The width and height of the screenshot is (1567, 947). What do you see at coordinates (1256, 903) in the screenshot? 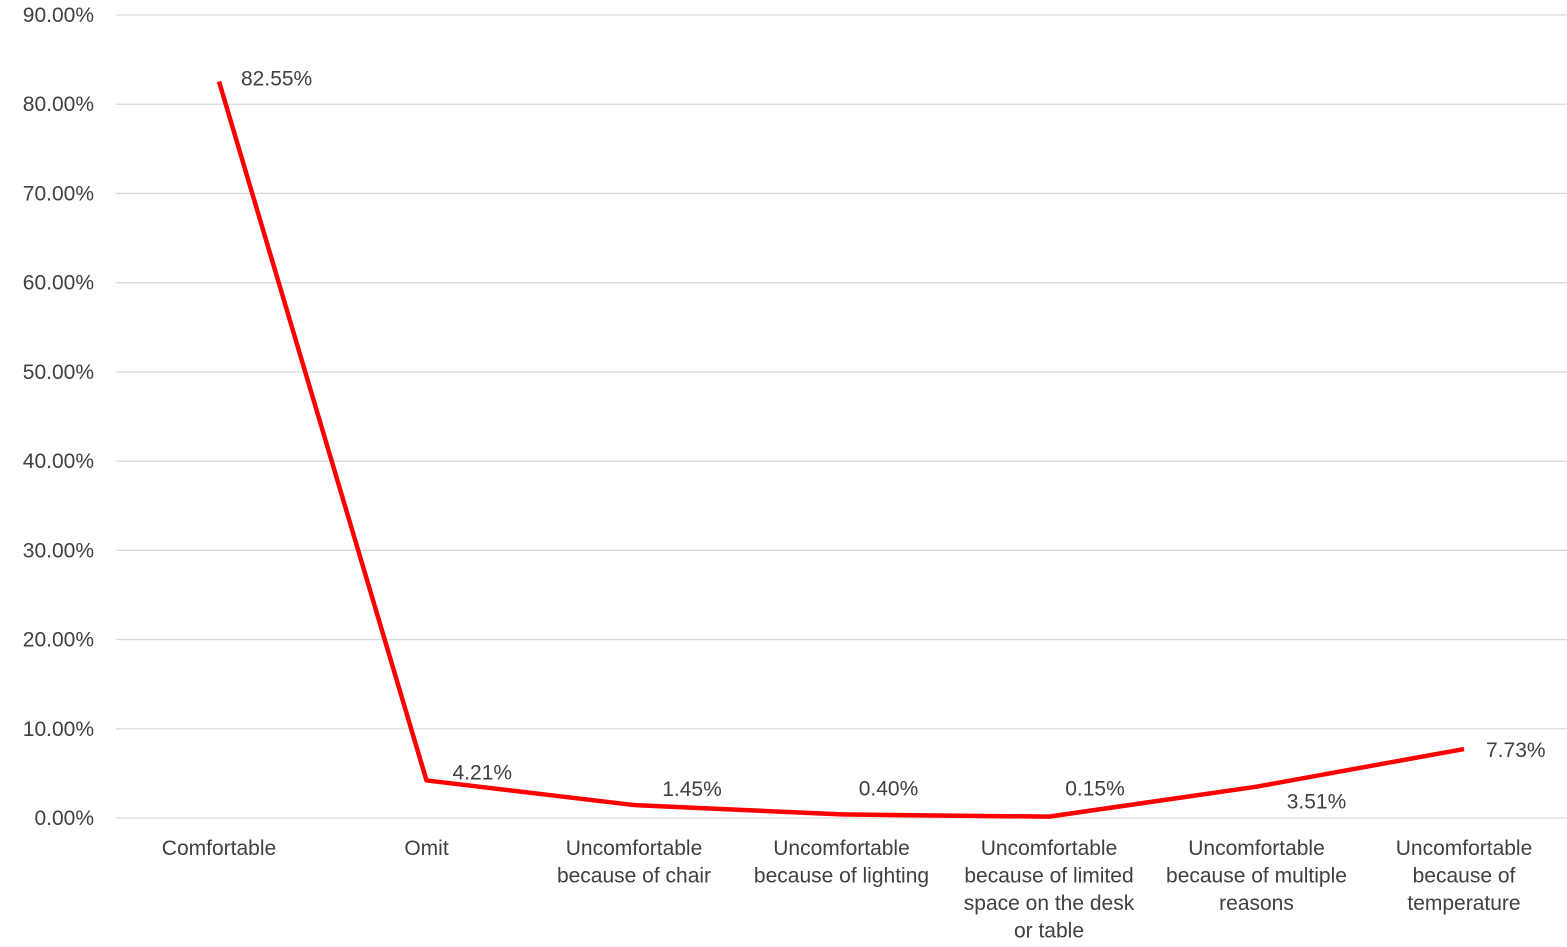
I see `x-tick-label-line: reasons` at bounding box center [1256, 903].